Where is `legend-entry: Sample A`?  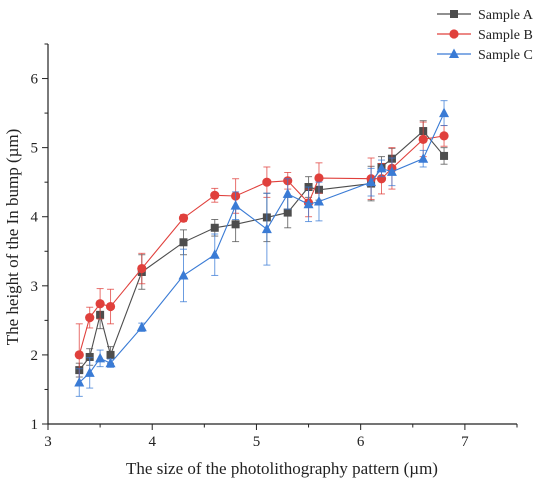
legend-entry: Sample A is located at coordinates (485, 15).